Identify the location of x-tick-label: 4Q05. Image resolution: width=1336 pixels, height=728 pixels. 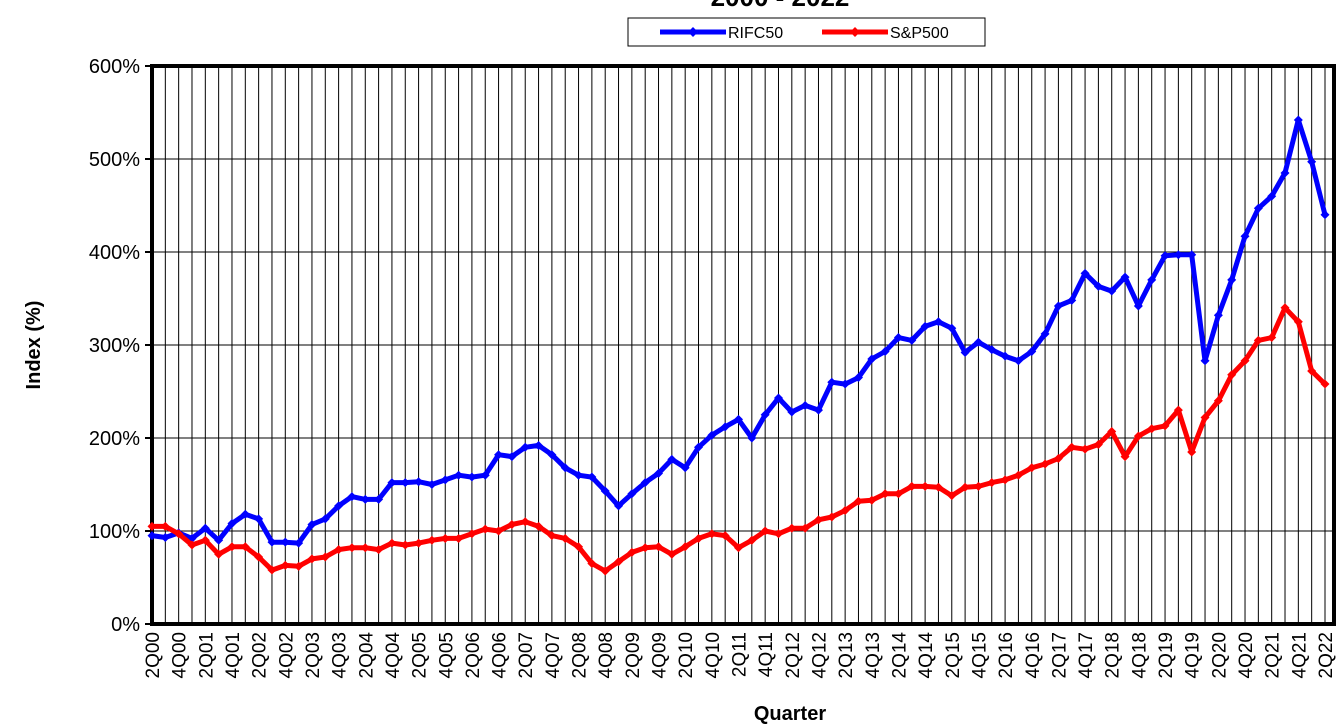
(446, 655).